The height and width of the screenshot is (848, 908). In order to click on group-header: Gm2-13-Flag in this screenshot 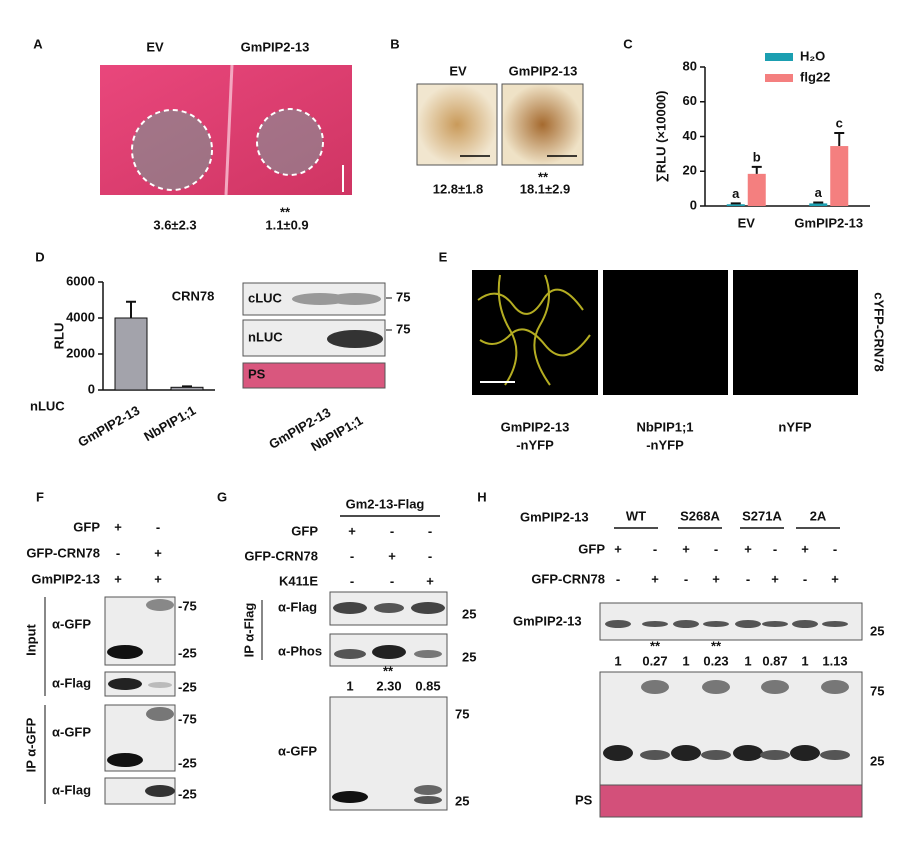, I will do `click(385, 503)`.